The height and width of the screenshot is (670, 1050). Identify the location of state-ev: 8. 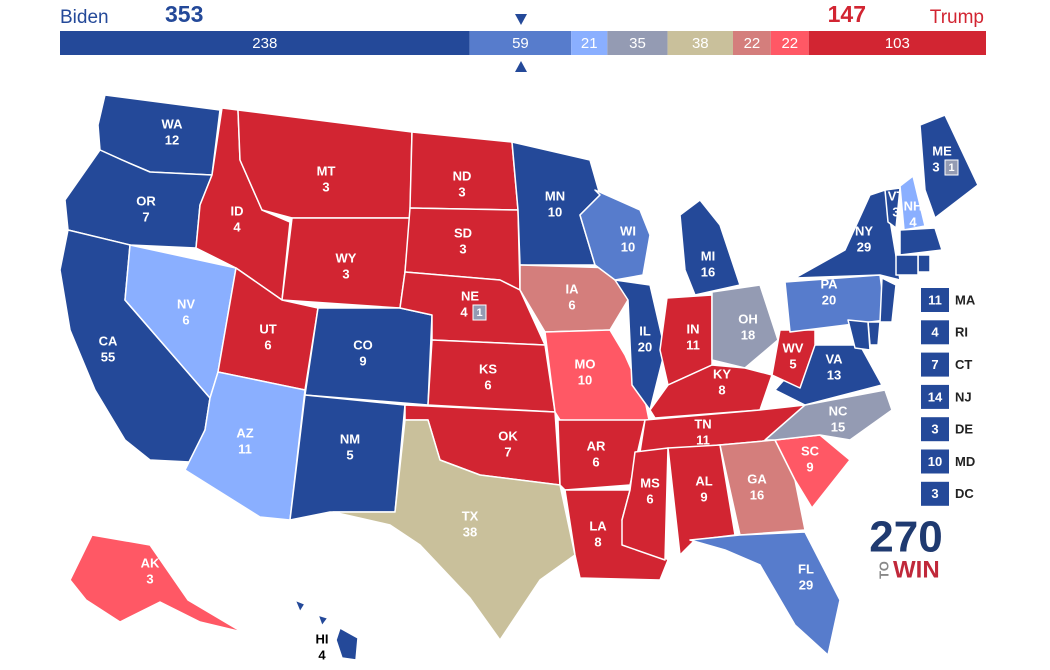
(721, 389).